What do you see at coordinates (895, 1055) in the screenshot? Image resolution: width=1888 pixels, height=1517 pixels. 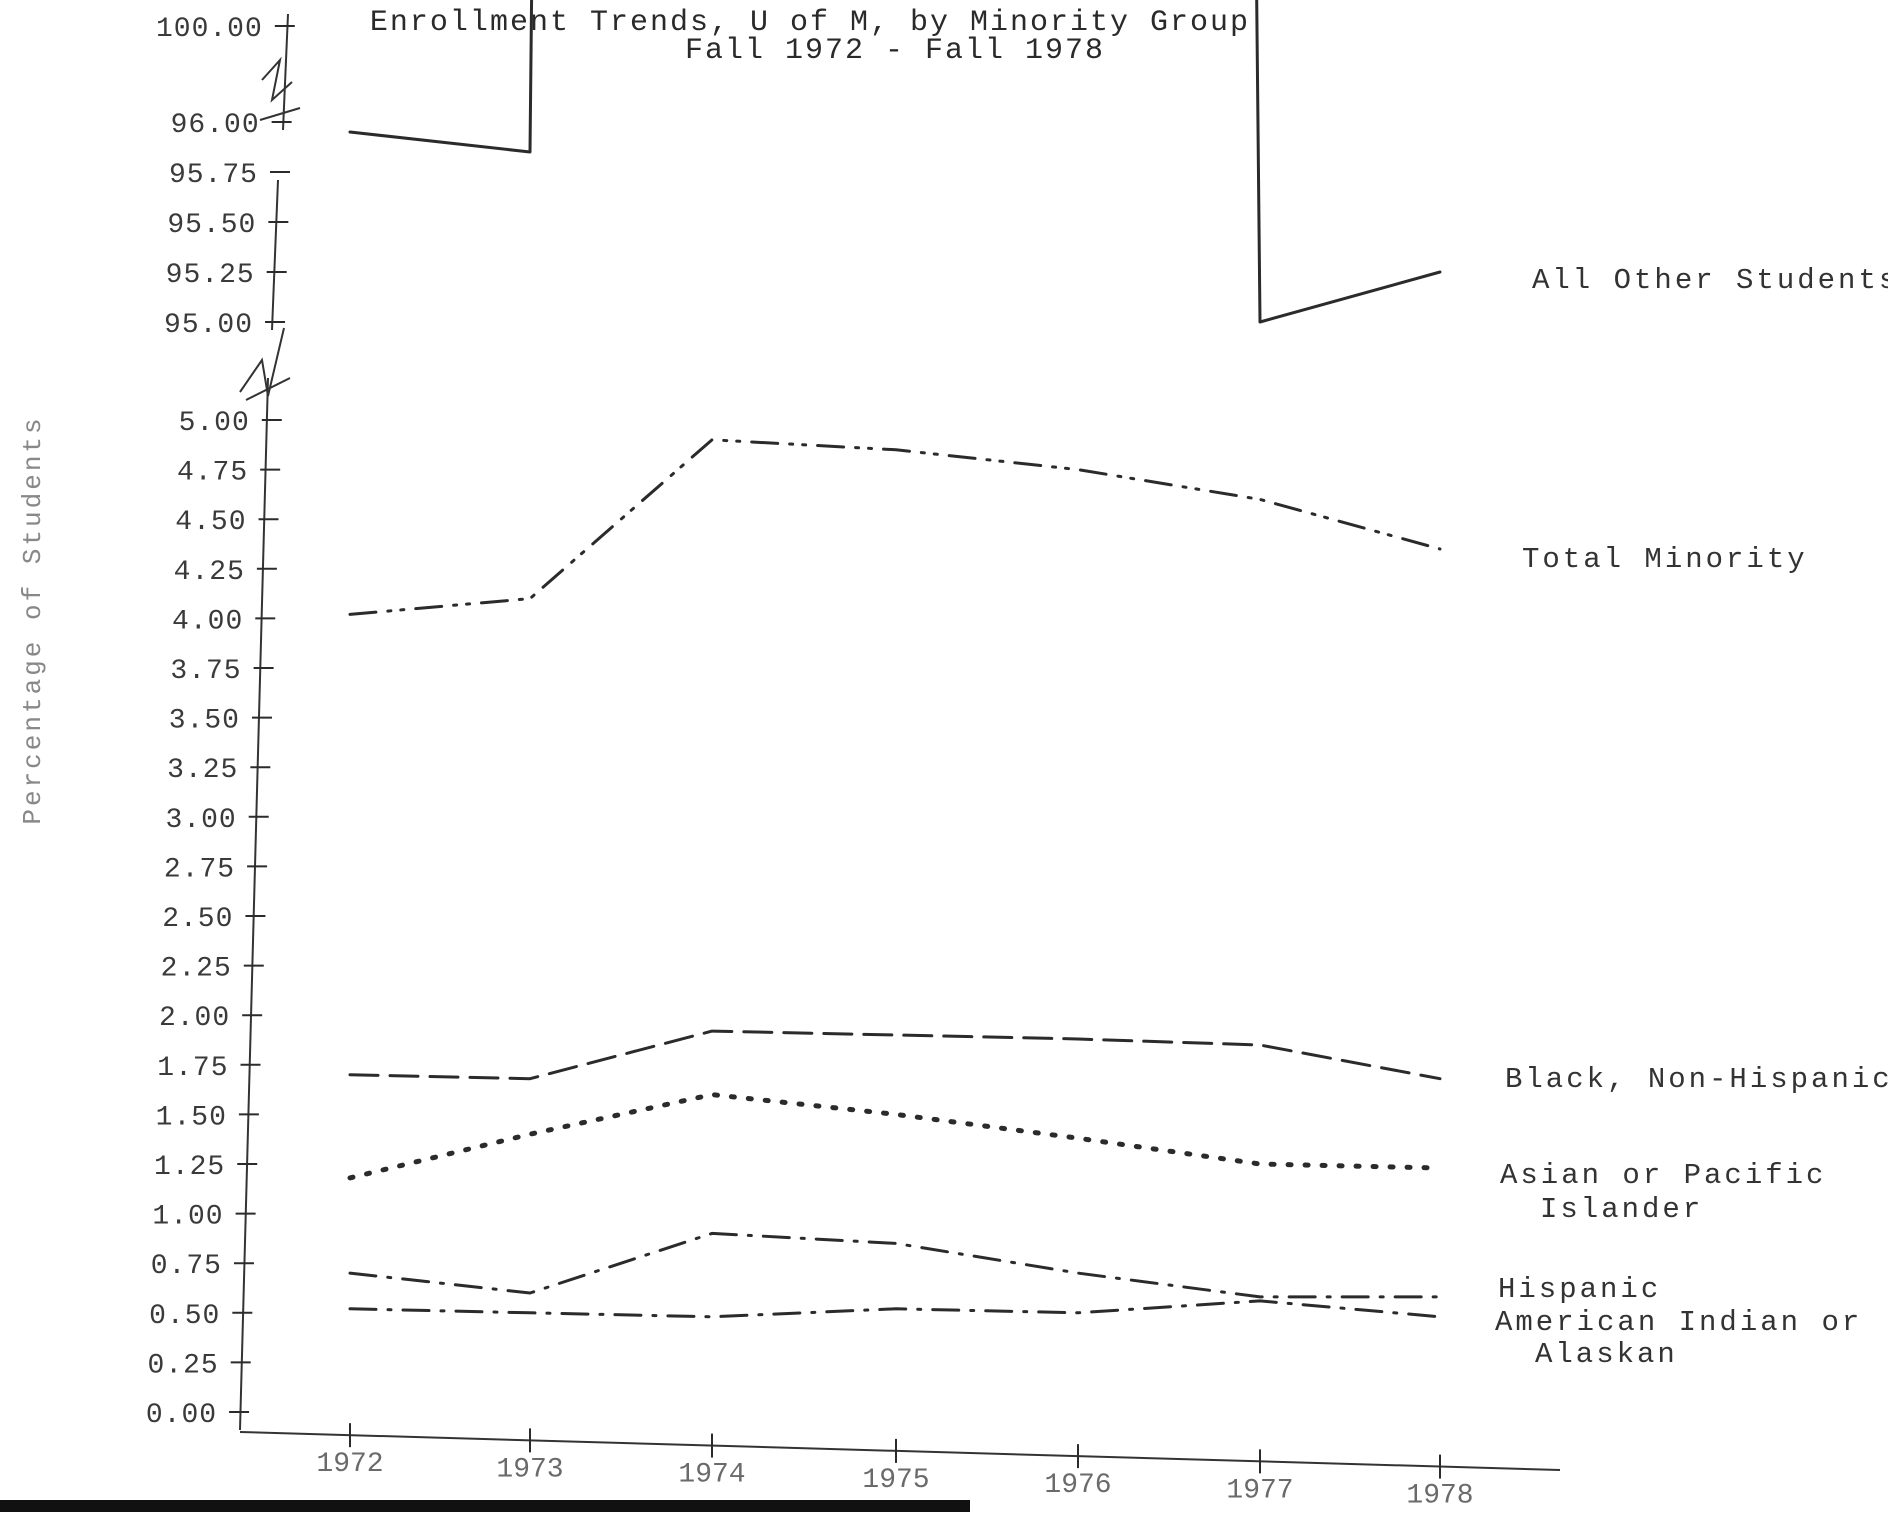 I see `series-line-black-non-hispanic` at bounding box center [895, 1055].